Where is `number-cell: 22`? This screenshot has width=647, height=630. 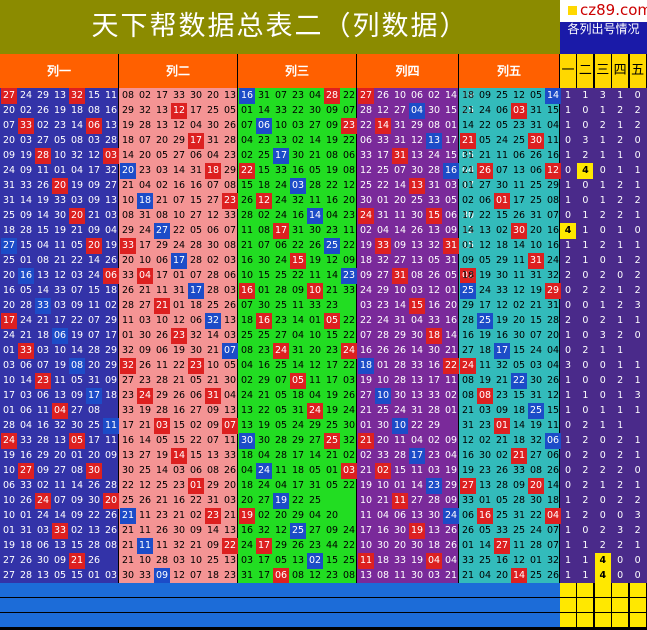
number-cell: 22 is located at coordinates (519, 381).